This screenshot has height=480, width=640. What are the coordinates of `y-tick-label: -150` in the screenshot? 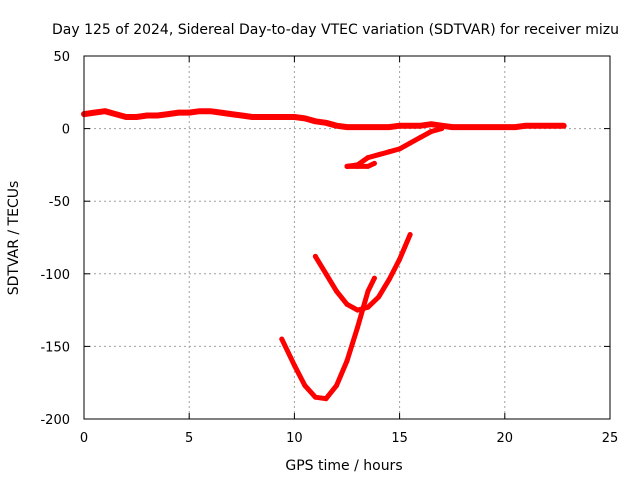 It's located at (55, 347).